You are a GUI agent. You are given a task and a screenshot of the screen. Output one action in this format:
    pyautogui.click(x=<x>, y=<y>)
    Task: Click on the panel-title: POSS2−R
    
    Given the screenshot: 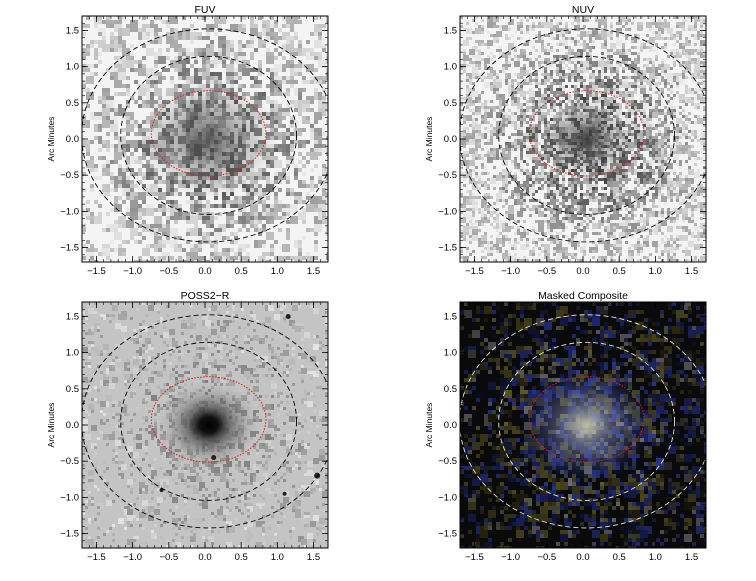 What is the action you would take?
    pyautogui.click(x=205, y=296)
    